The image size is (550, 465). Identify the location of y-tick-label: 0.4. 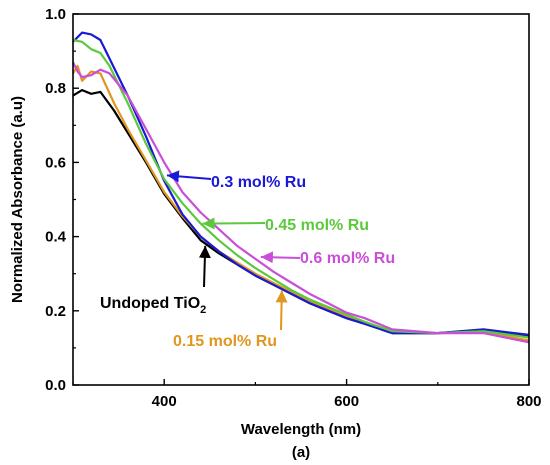
(56, 237).